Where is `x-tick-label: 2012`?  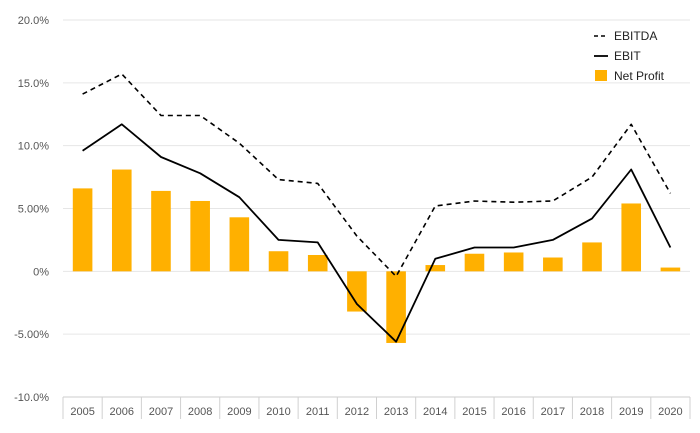
x-tick-label: 2012 is located at coordinates (357, 412).